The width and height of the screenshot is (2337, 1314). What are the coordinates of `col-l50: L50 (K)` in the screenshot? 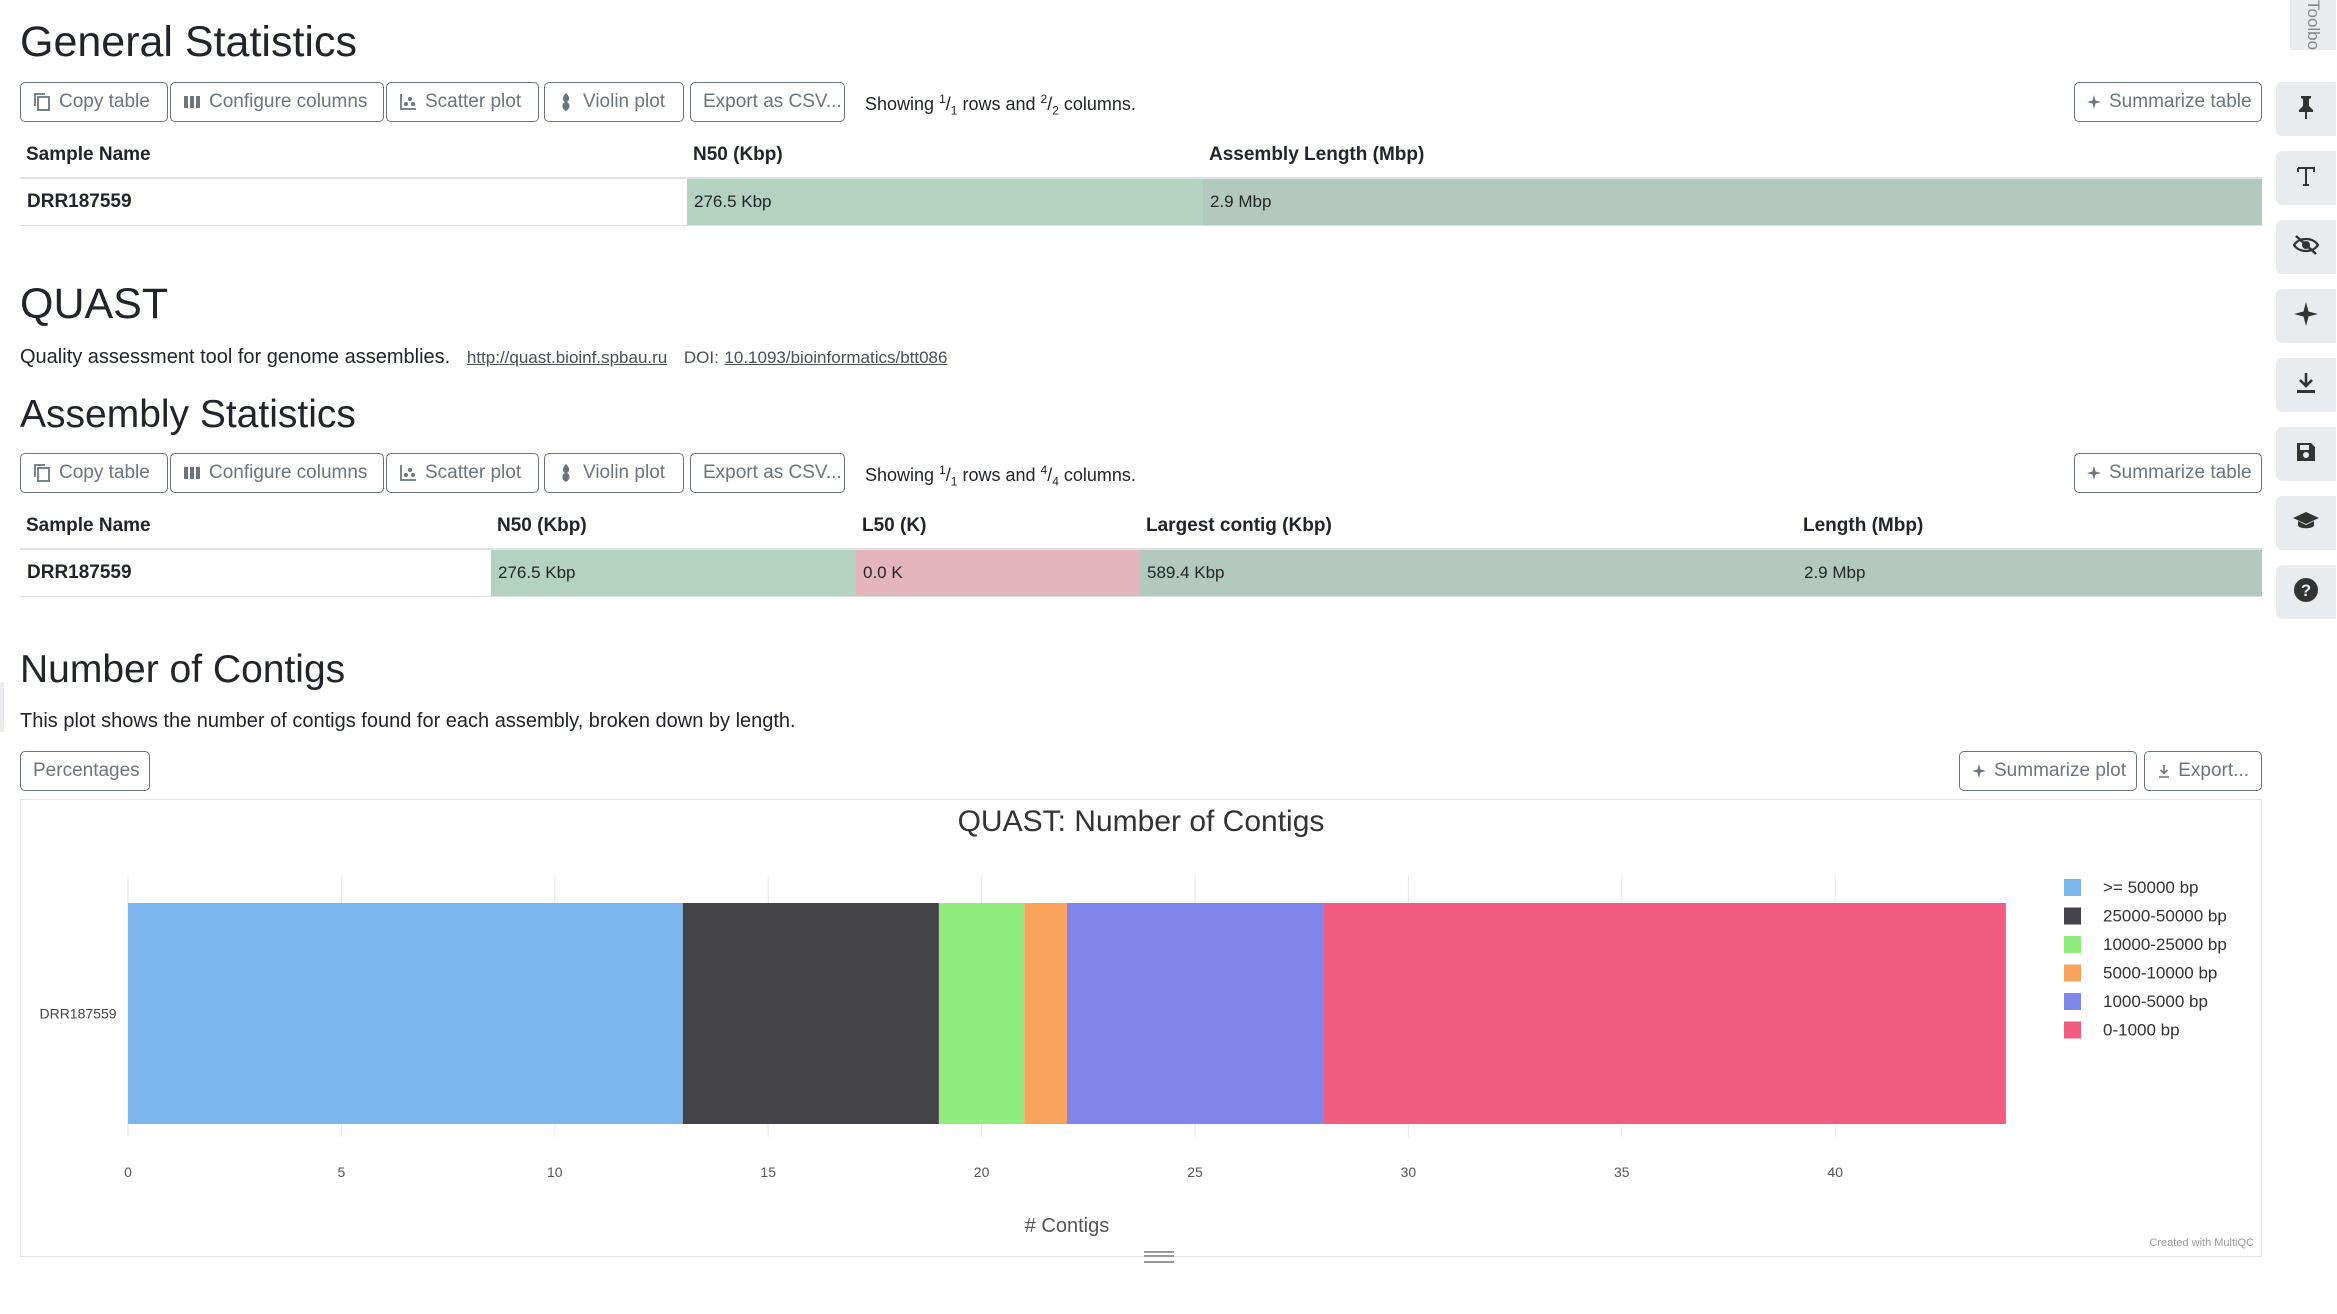 It's located at (998, 527).